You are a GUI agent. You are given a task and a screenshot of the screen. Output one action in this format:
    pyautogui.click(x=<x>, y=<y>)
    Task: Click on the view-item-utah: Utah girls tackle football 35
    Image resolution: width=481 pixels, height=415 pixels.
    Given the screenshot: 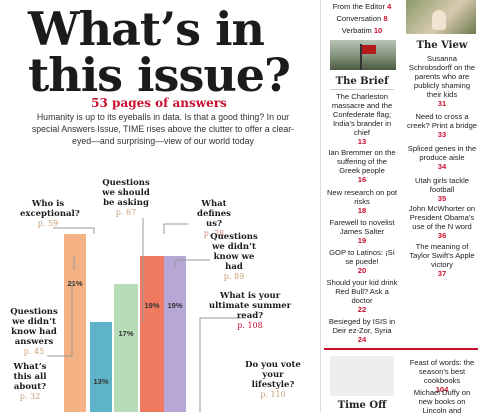 What is the action you would take?
    pyautogui.click(x=442, y=189)
    